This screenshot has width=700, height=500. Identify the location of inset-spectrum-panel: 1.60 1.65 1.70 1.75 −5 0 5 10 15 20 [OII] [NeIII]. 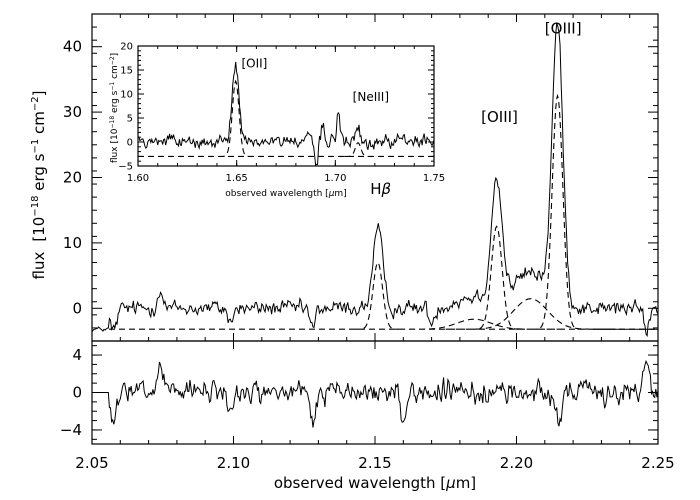
(281, 113).